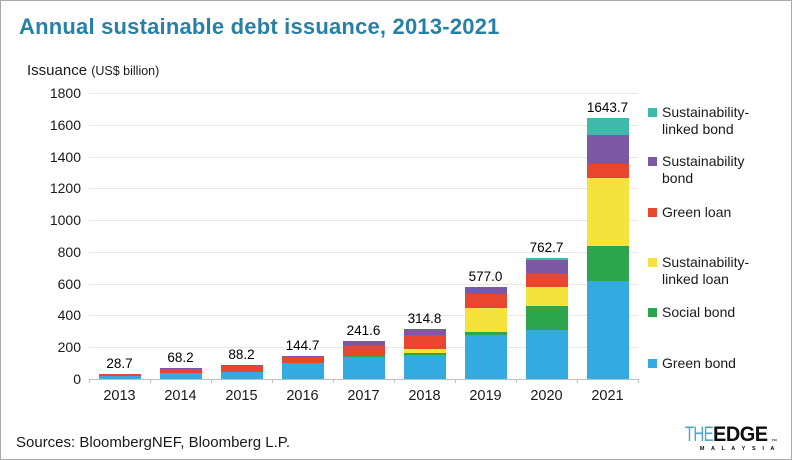 The height and width of the screenshot is (460, 792). What do you see at coordinates (65, 124) in the screenshot?
I see `y-tick-label: 1600` at bounding box center [65, 124].